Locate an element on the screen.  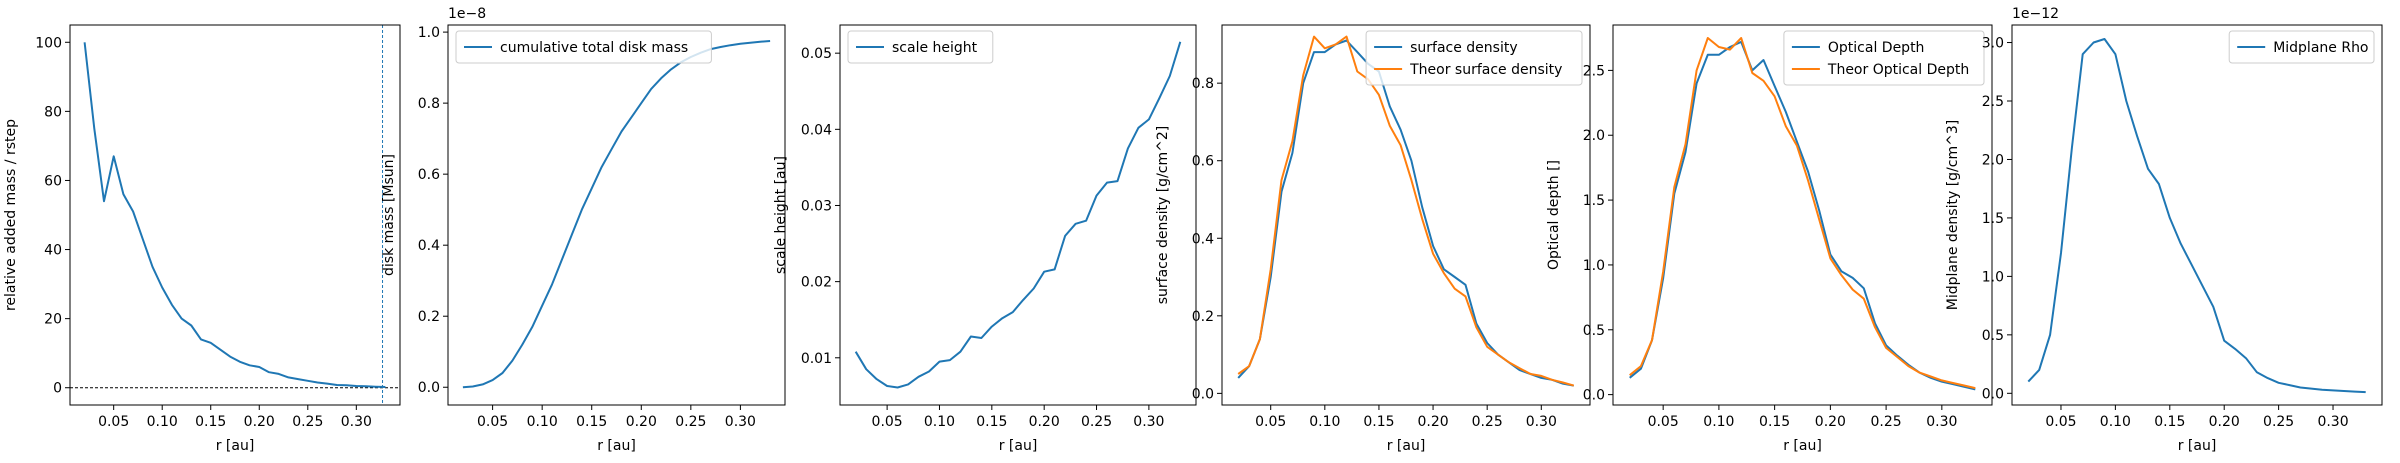
legend-label: Midplane Rho is located at coordinates (2320, 48).